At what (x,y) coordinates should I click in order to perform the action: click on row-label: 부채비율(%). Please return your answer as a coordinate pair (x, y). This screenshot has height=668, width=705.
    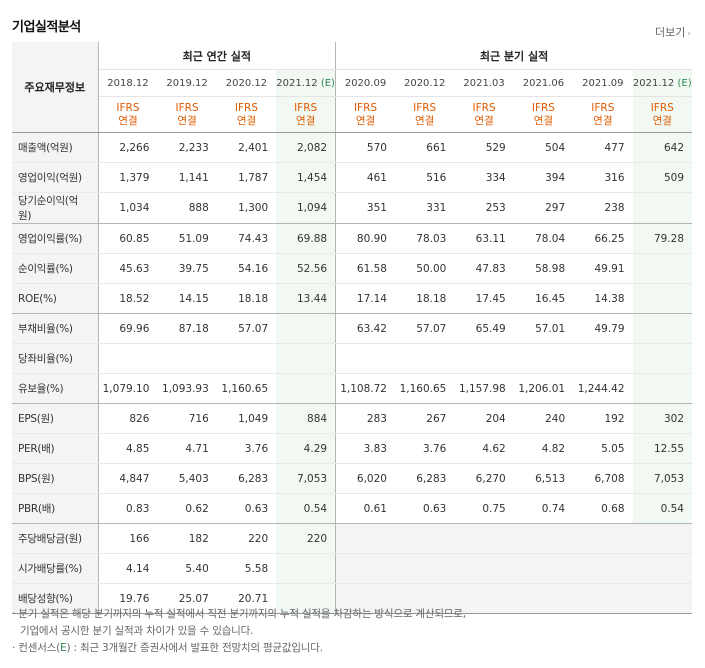
    Looking at the image, I should click on (55, 328).